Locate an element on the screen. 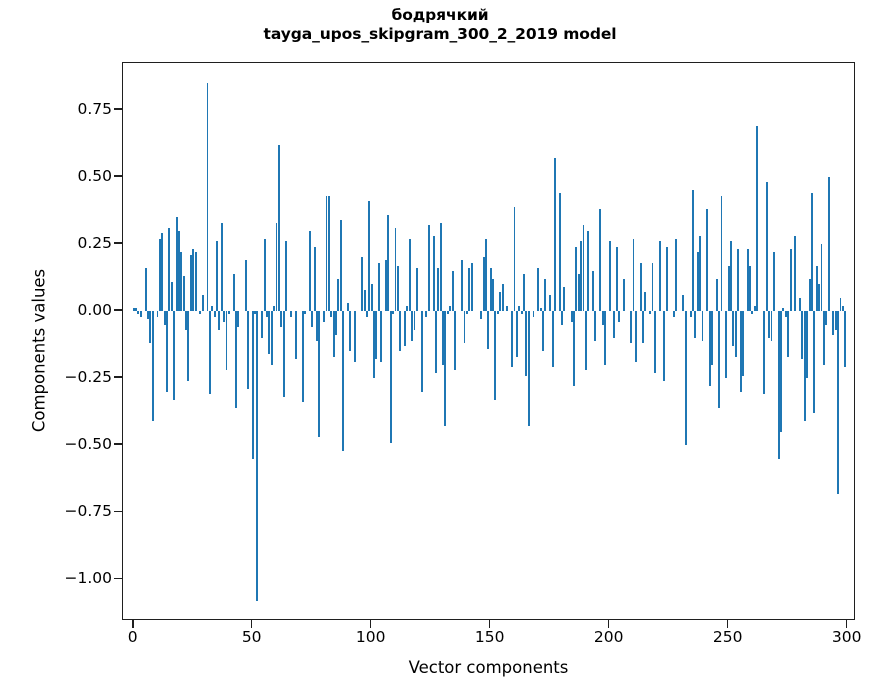  y-axis-tick-label: −0.75 is located at coordinates (88, 511).